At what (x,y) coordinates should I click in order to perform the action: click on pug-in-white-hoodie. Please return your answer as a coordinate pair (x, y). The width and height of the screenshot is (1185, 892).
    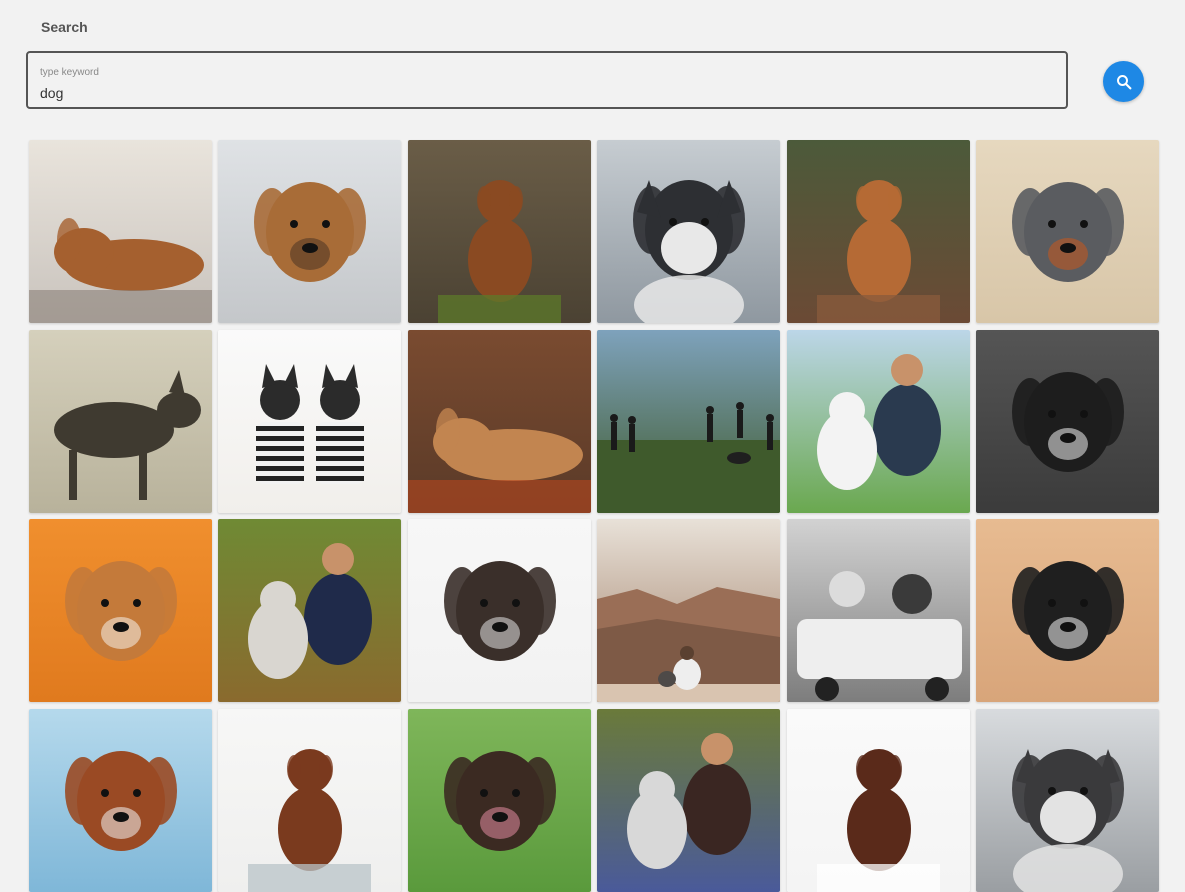
    Looking at the image, I should click on (499, 610).